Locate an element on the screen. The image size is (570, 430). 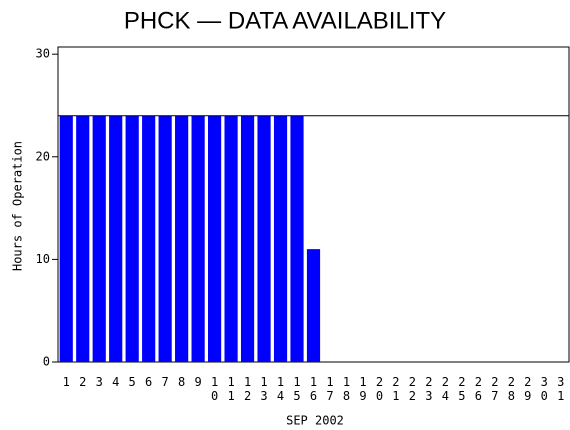
y-axis-label: Hours of Operation is located at coordinates (18, 206).